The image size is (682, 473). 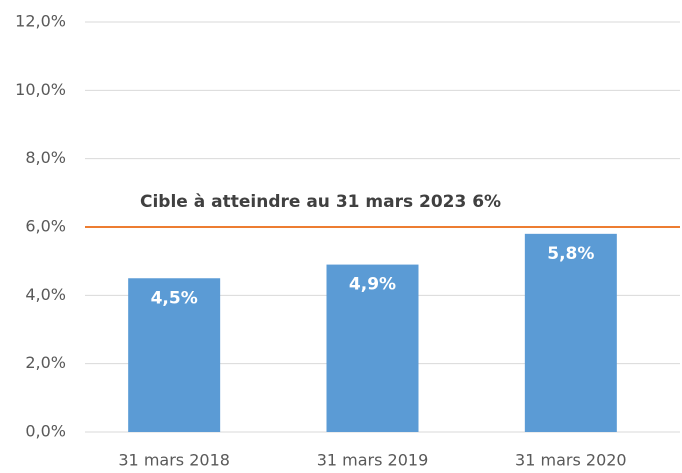 I want to click on y-tick-label: 2,0%, so click(x=45, y=362).